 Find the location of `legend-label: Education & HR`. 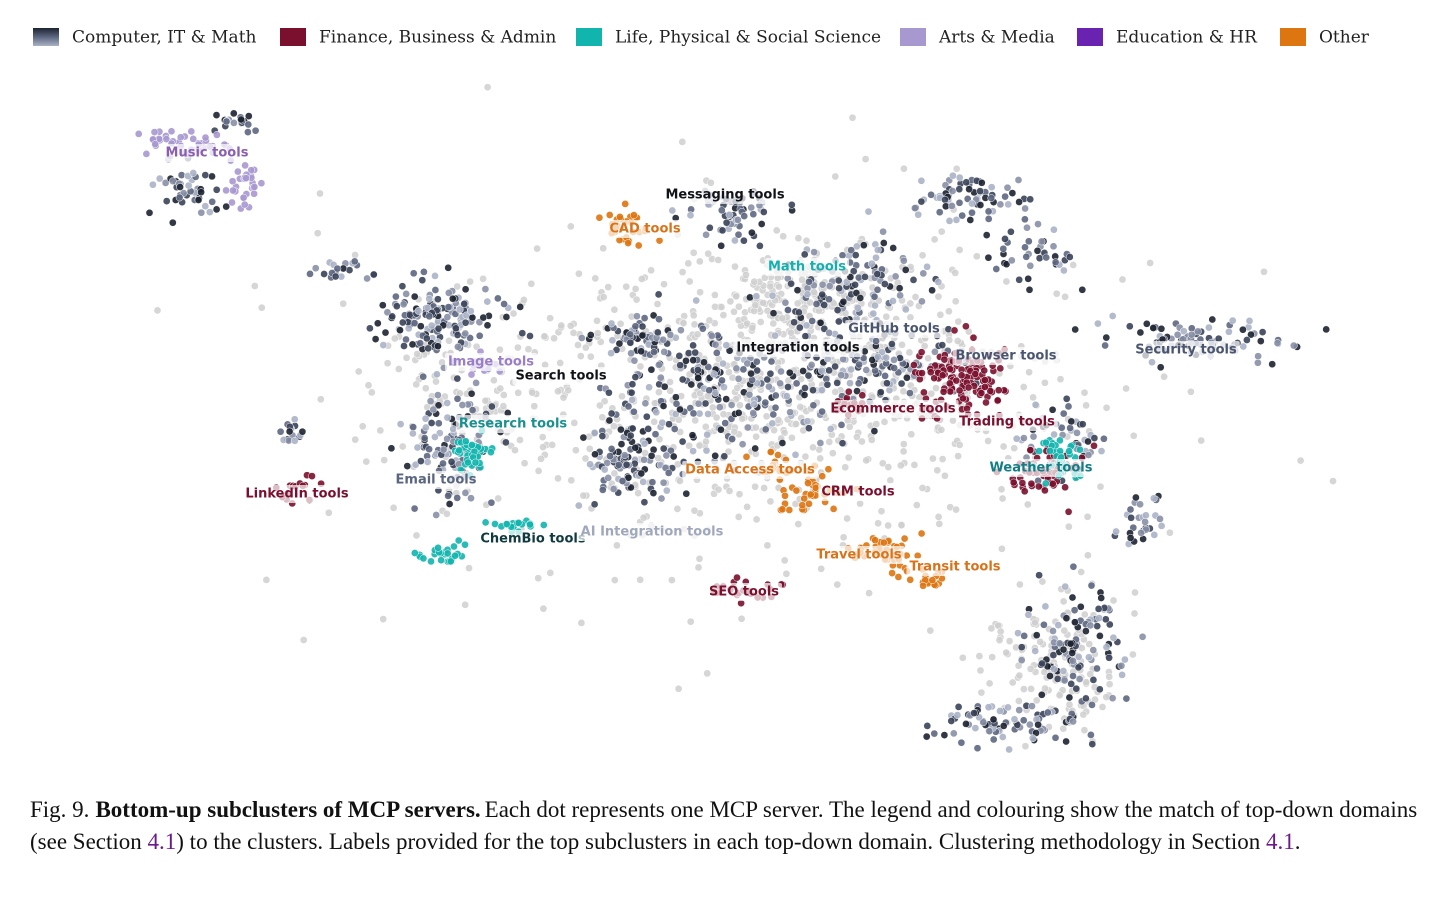

legend-label: Education & HR is located at coordinates (1187, 38).